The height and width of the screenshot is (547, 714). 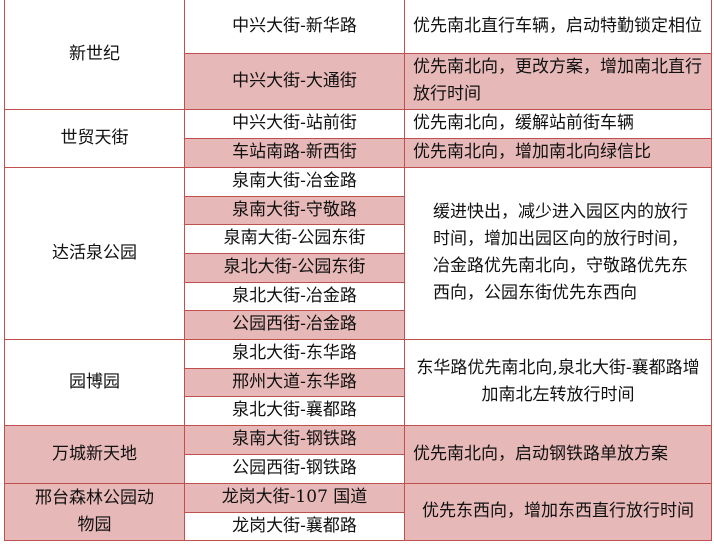 What do you see at coordinates (558, 454) in the screenshot?
I see `measure-cell: 优先南北向，启动钢铁路单放方案` at bounding box center [558, 454].